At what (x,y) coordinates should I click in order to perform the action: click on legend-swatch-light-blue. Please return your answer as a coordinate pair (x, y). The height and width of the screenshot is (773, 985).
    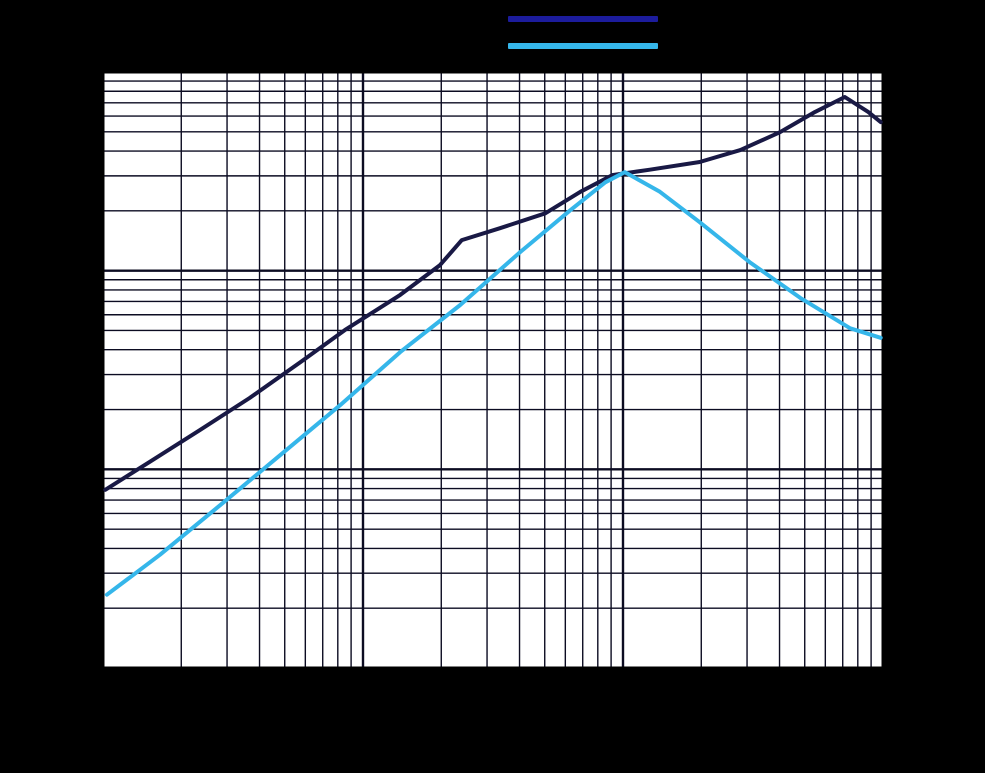
    Looking at the image, I should click on (583, 46).